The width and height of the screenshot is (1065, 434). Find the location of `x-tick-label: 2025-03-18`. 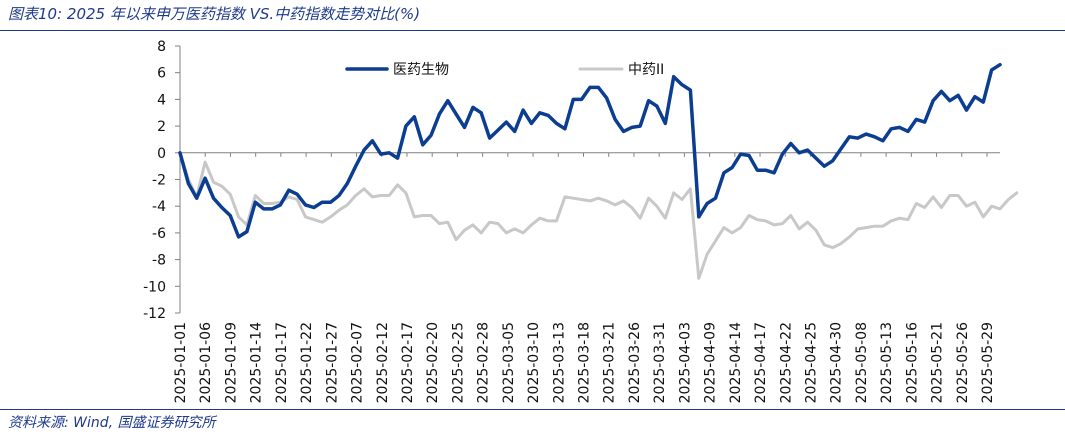

x-tick-label: 2025-03-18 is located at coordinates (585, 362).